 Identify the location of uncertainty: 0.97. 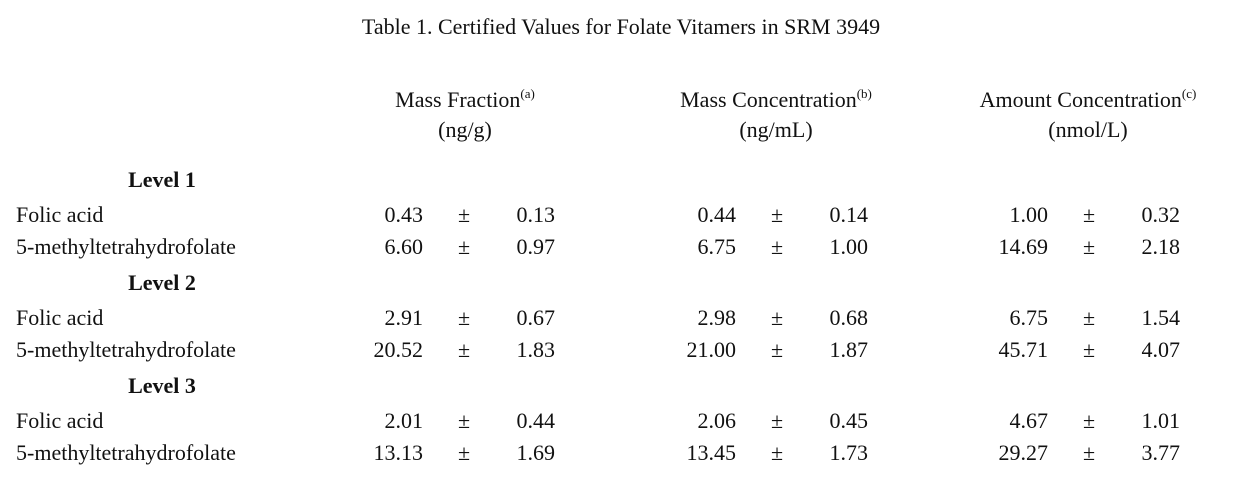
(536, 246).